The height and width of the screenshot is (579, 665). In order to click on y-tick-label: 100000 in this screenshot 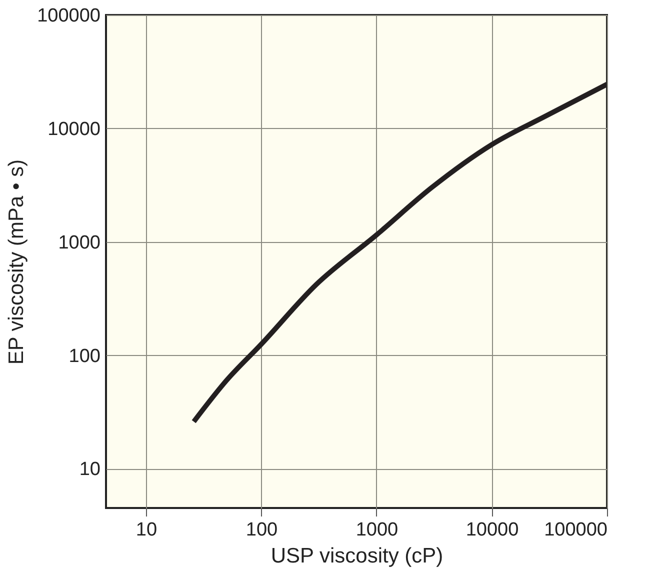, I will do `click(68, 16)`.